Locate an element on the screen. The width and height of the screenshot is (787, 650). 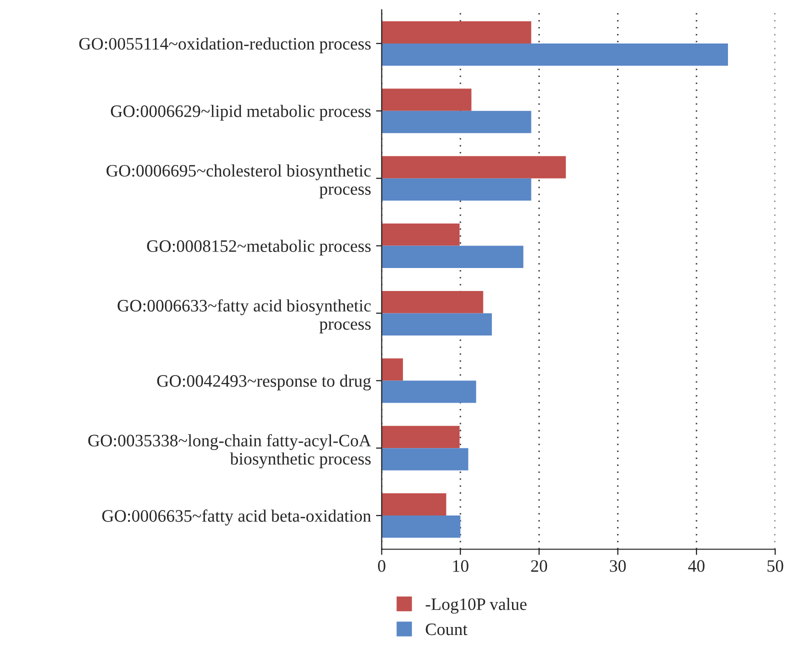
x-tick-label: 0 is located at coordinates (382, 566).